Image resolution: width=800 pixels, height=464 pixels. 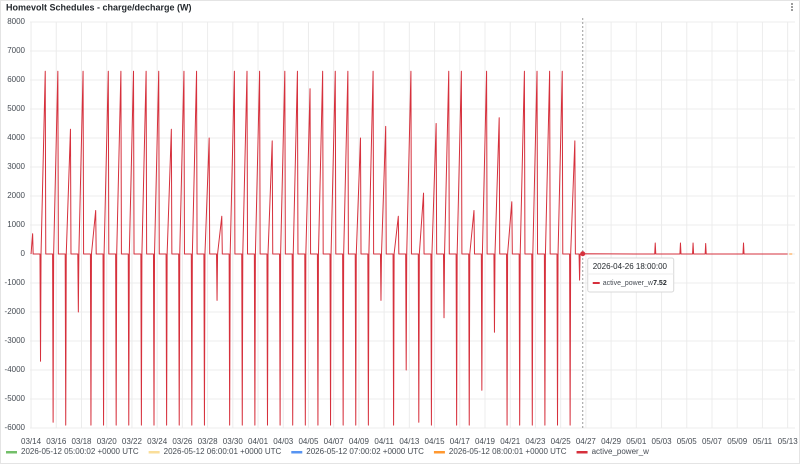 I want to click on y-tick-label: 1000, so click(x=16, y=224).